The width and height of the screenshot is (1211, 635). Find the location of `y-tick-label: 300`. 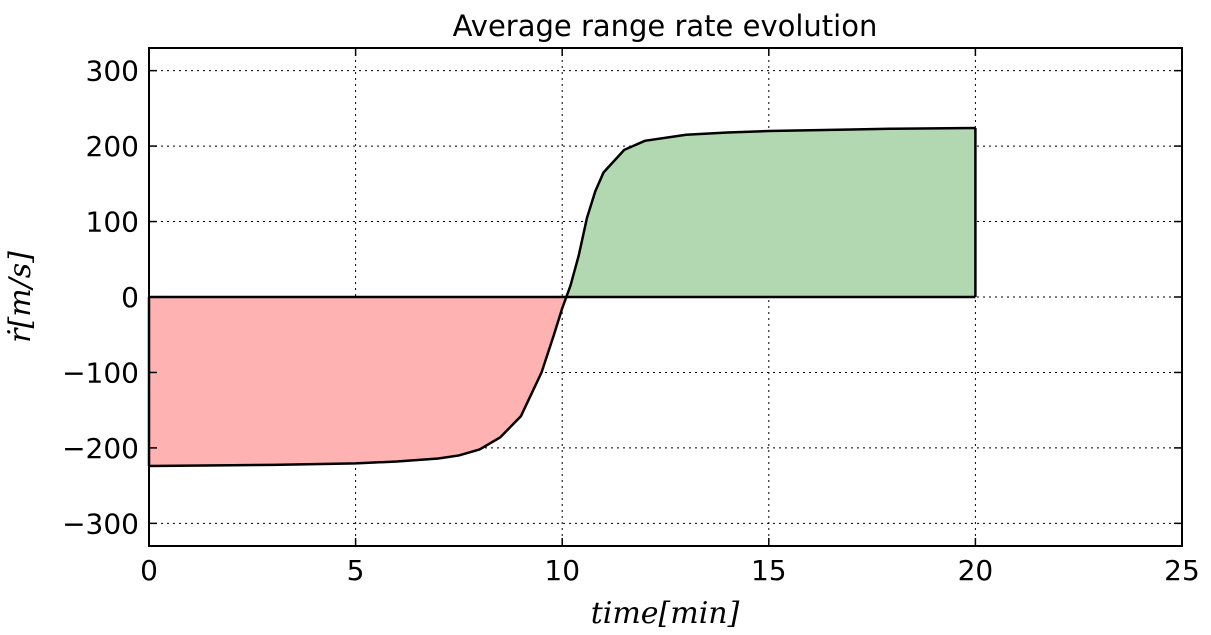

y-tick-label: 300 is located at coordinates (112, 71).